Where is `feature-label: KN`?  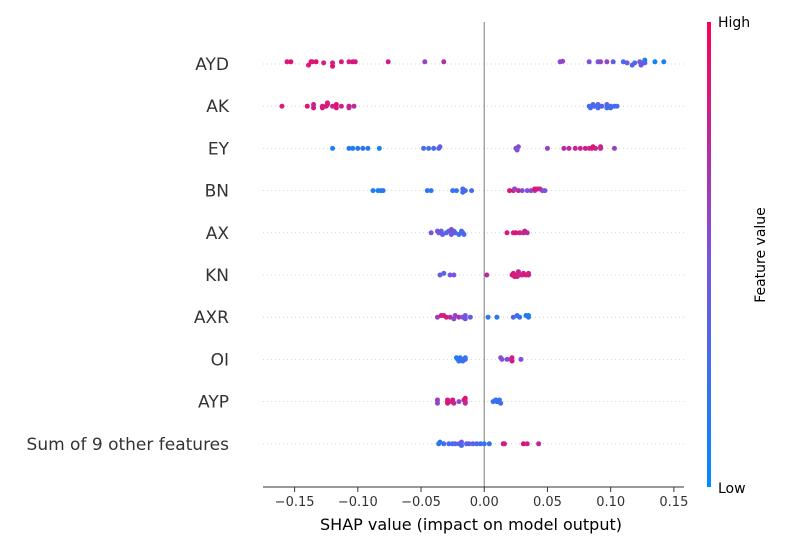
feature-label: KN is located at coordinates (217, 276).